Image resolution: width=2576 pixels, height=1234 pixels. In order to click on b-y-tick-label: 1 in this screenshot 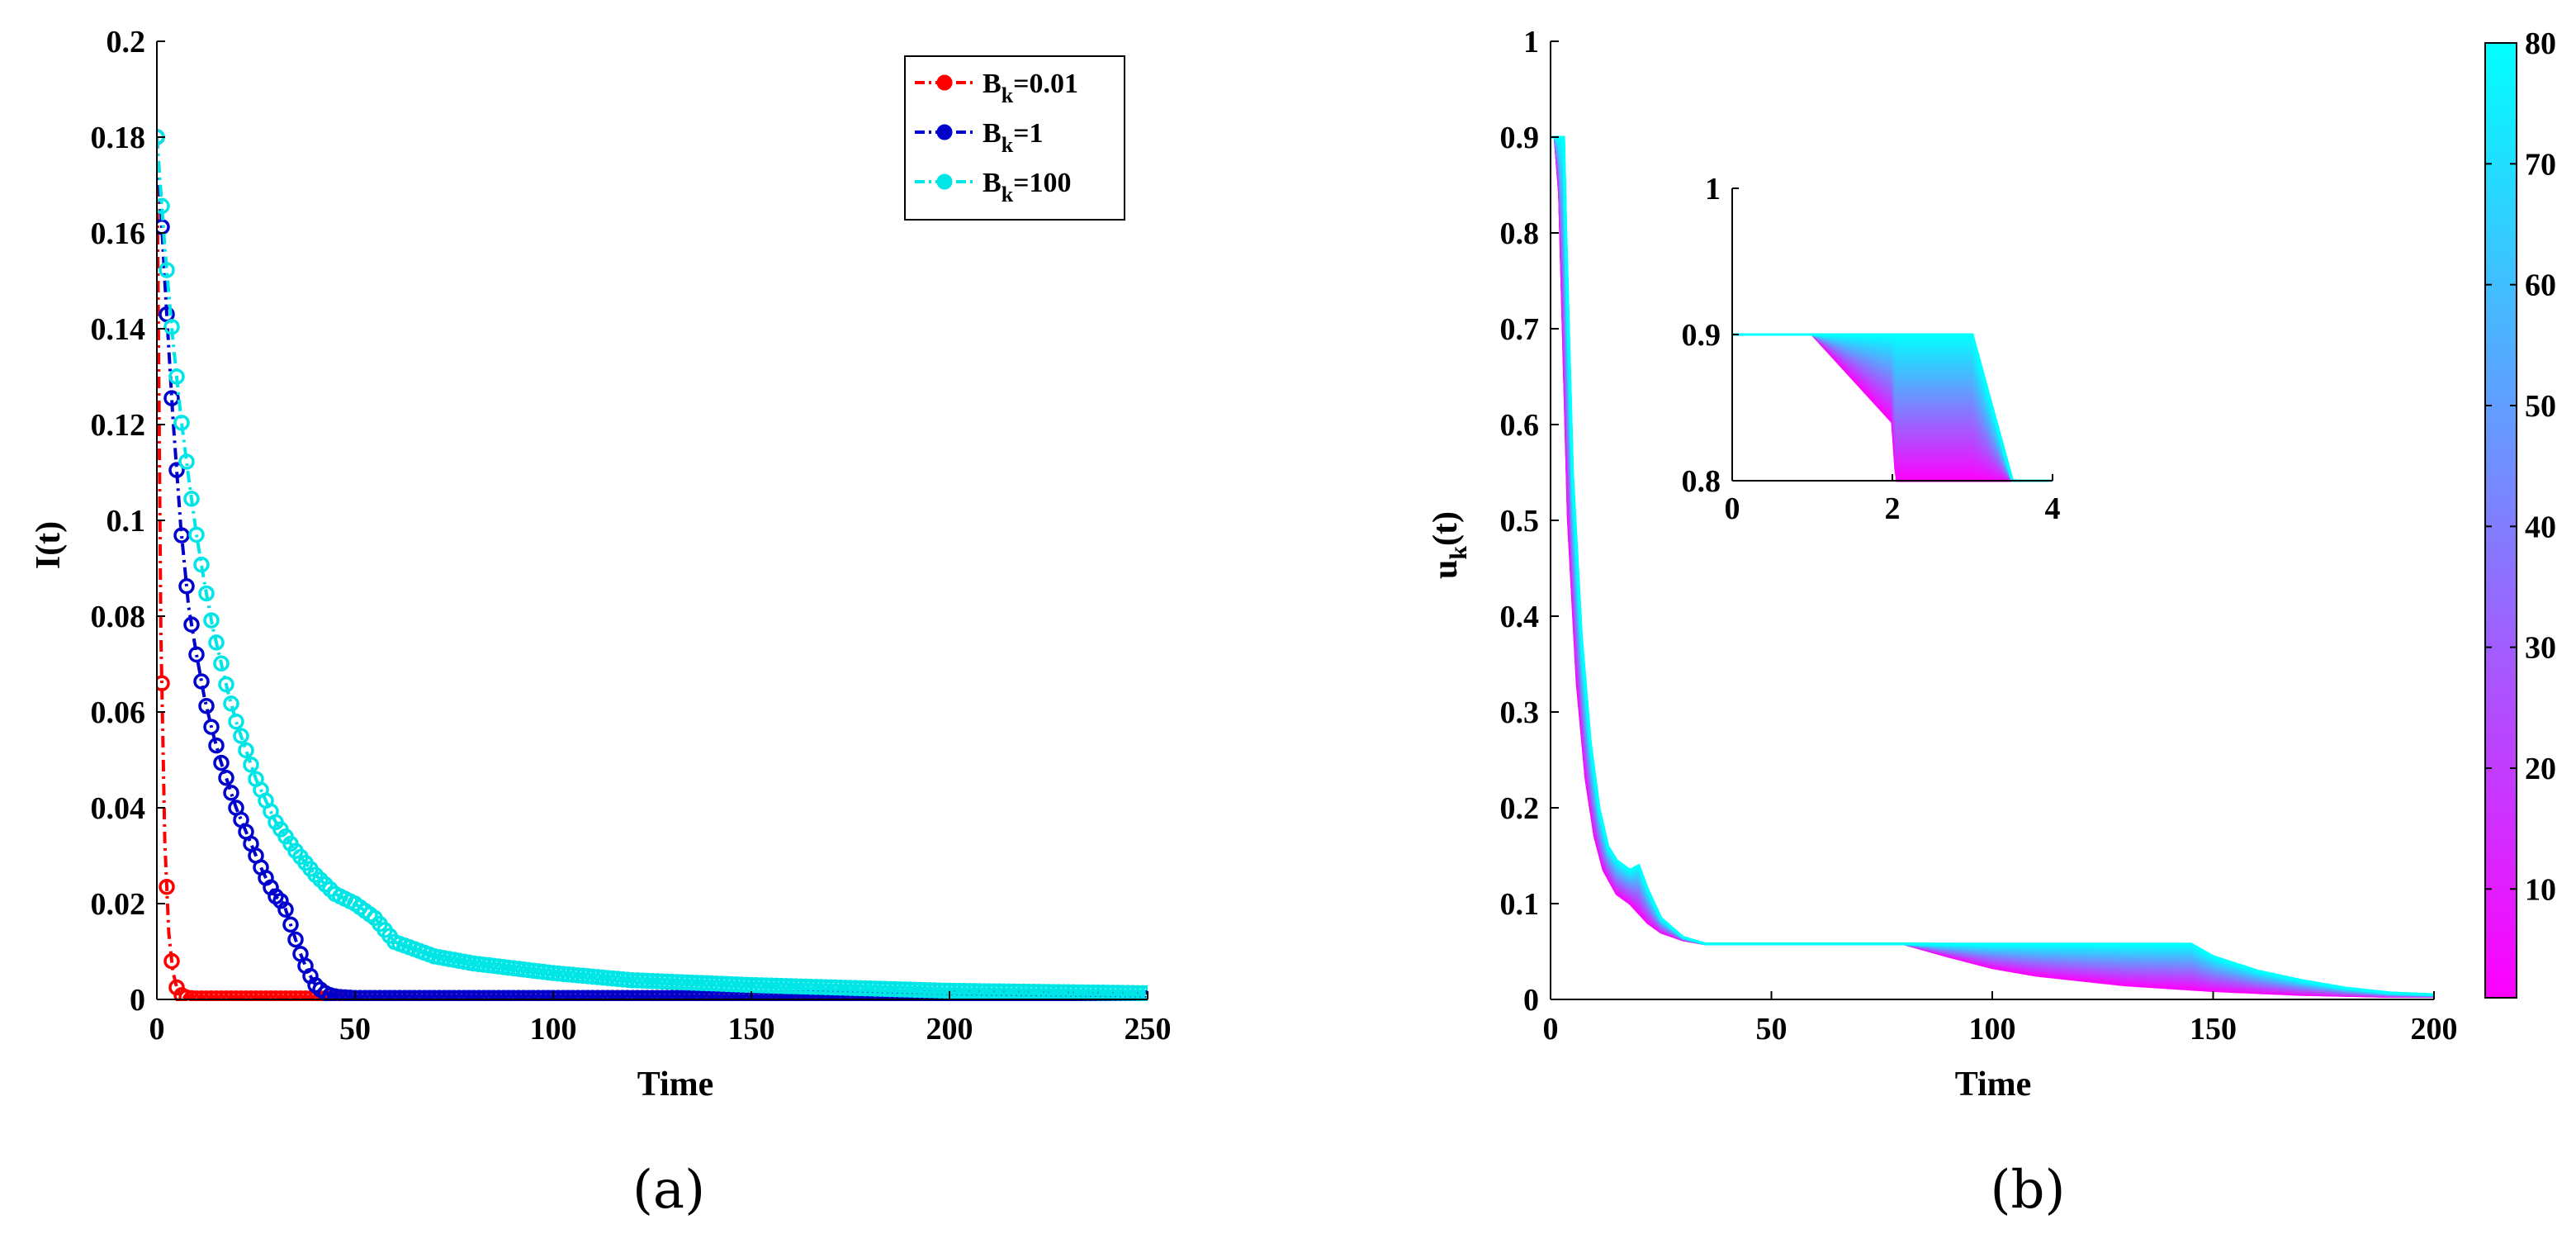, I will do `click(1531, 42)`.